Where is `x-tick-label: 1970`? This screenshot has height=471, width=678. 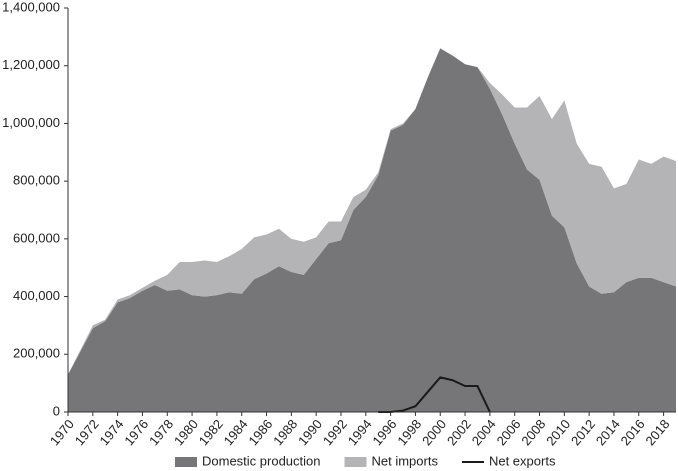 x-tick-label: 1970 is located at coordinates (62, 432).